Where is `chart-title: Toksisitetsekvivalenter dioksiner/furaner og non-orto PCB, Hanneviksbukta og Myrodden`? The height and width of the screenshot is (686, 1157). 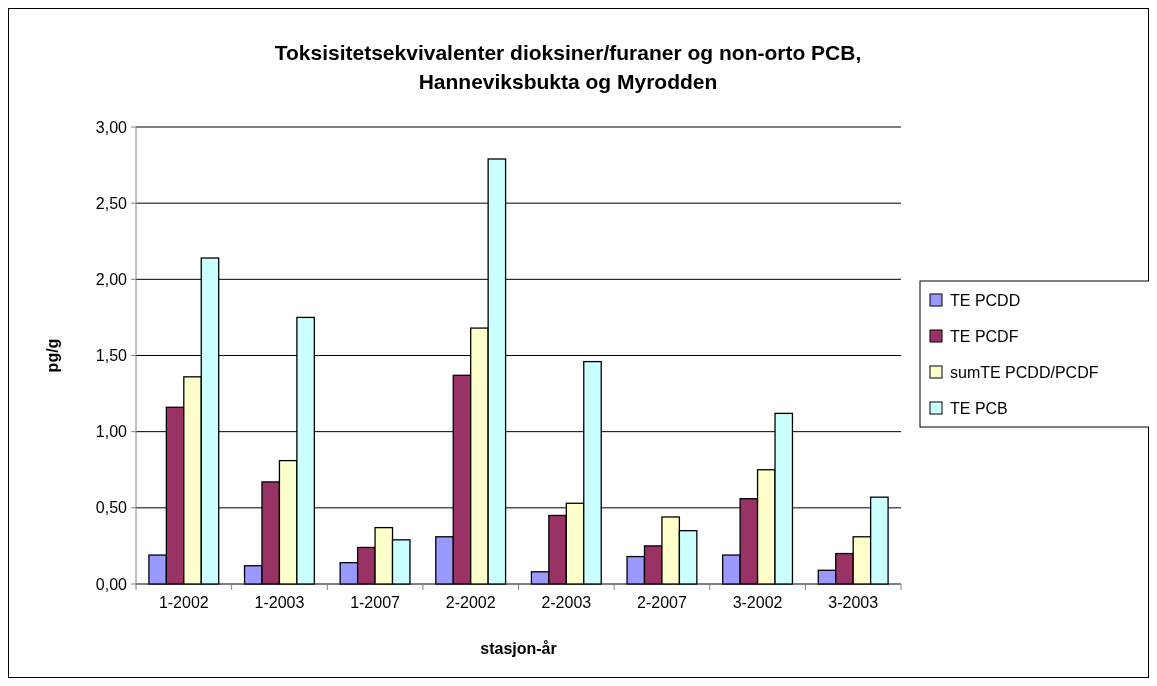
chart-title: Toksisitetsekvivalenter dioksiner/furaner og non-orto PCB, Hanneviksbukta og Myrodden is located at coordinates (568, 67).